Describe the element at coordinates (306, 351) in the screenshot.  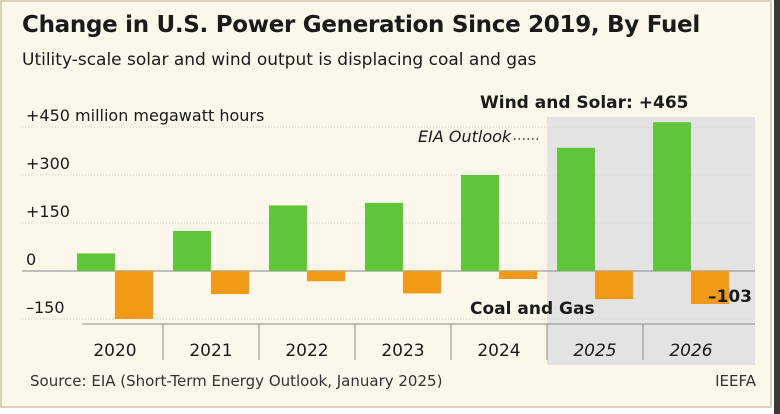
I see `x-tick-label: 2022` at that location.